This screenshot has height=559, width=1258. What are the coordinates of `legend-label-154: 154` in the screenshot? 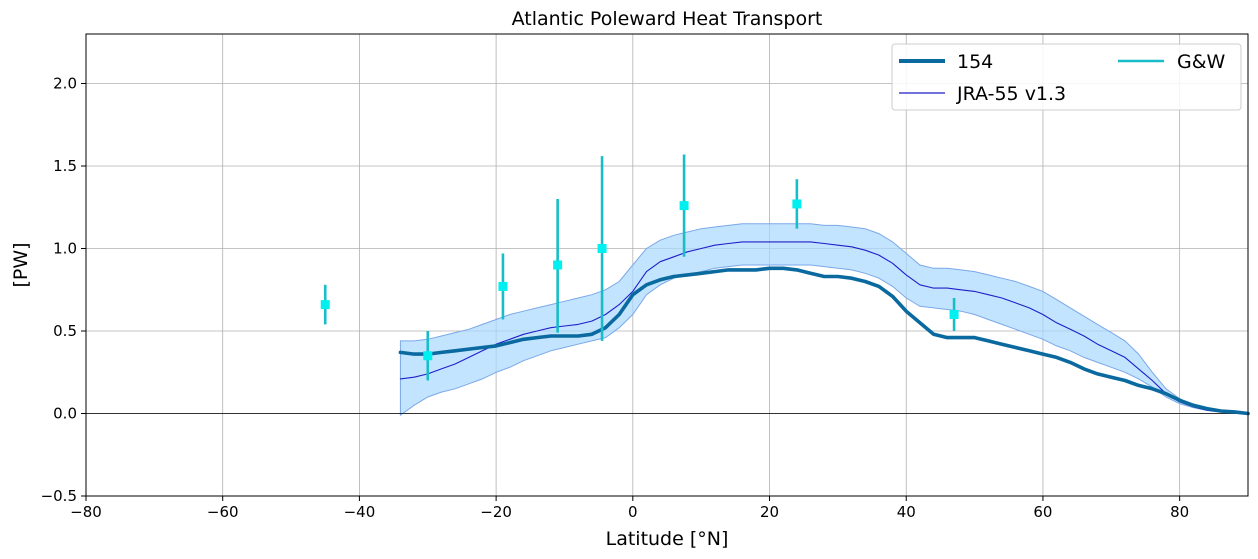 It's located at (975, 62).